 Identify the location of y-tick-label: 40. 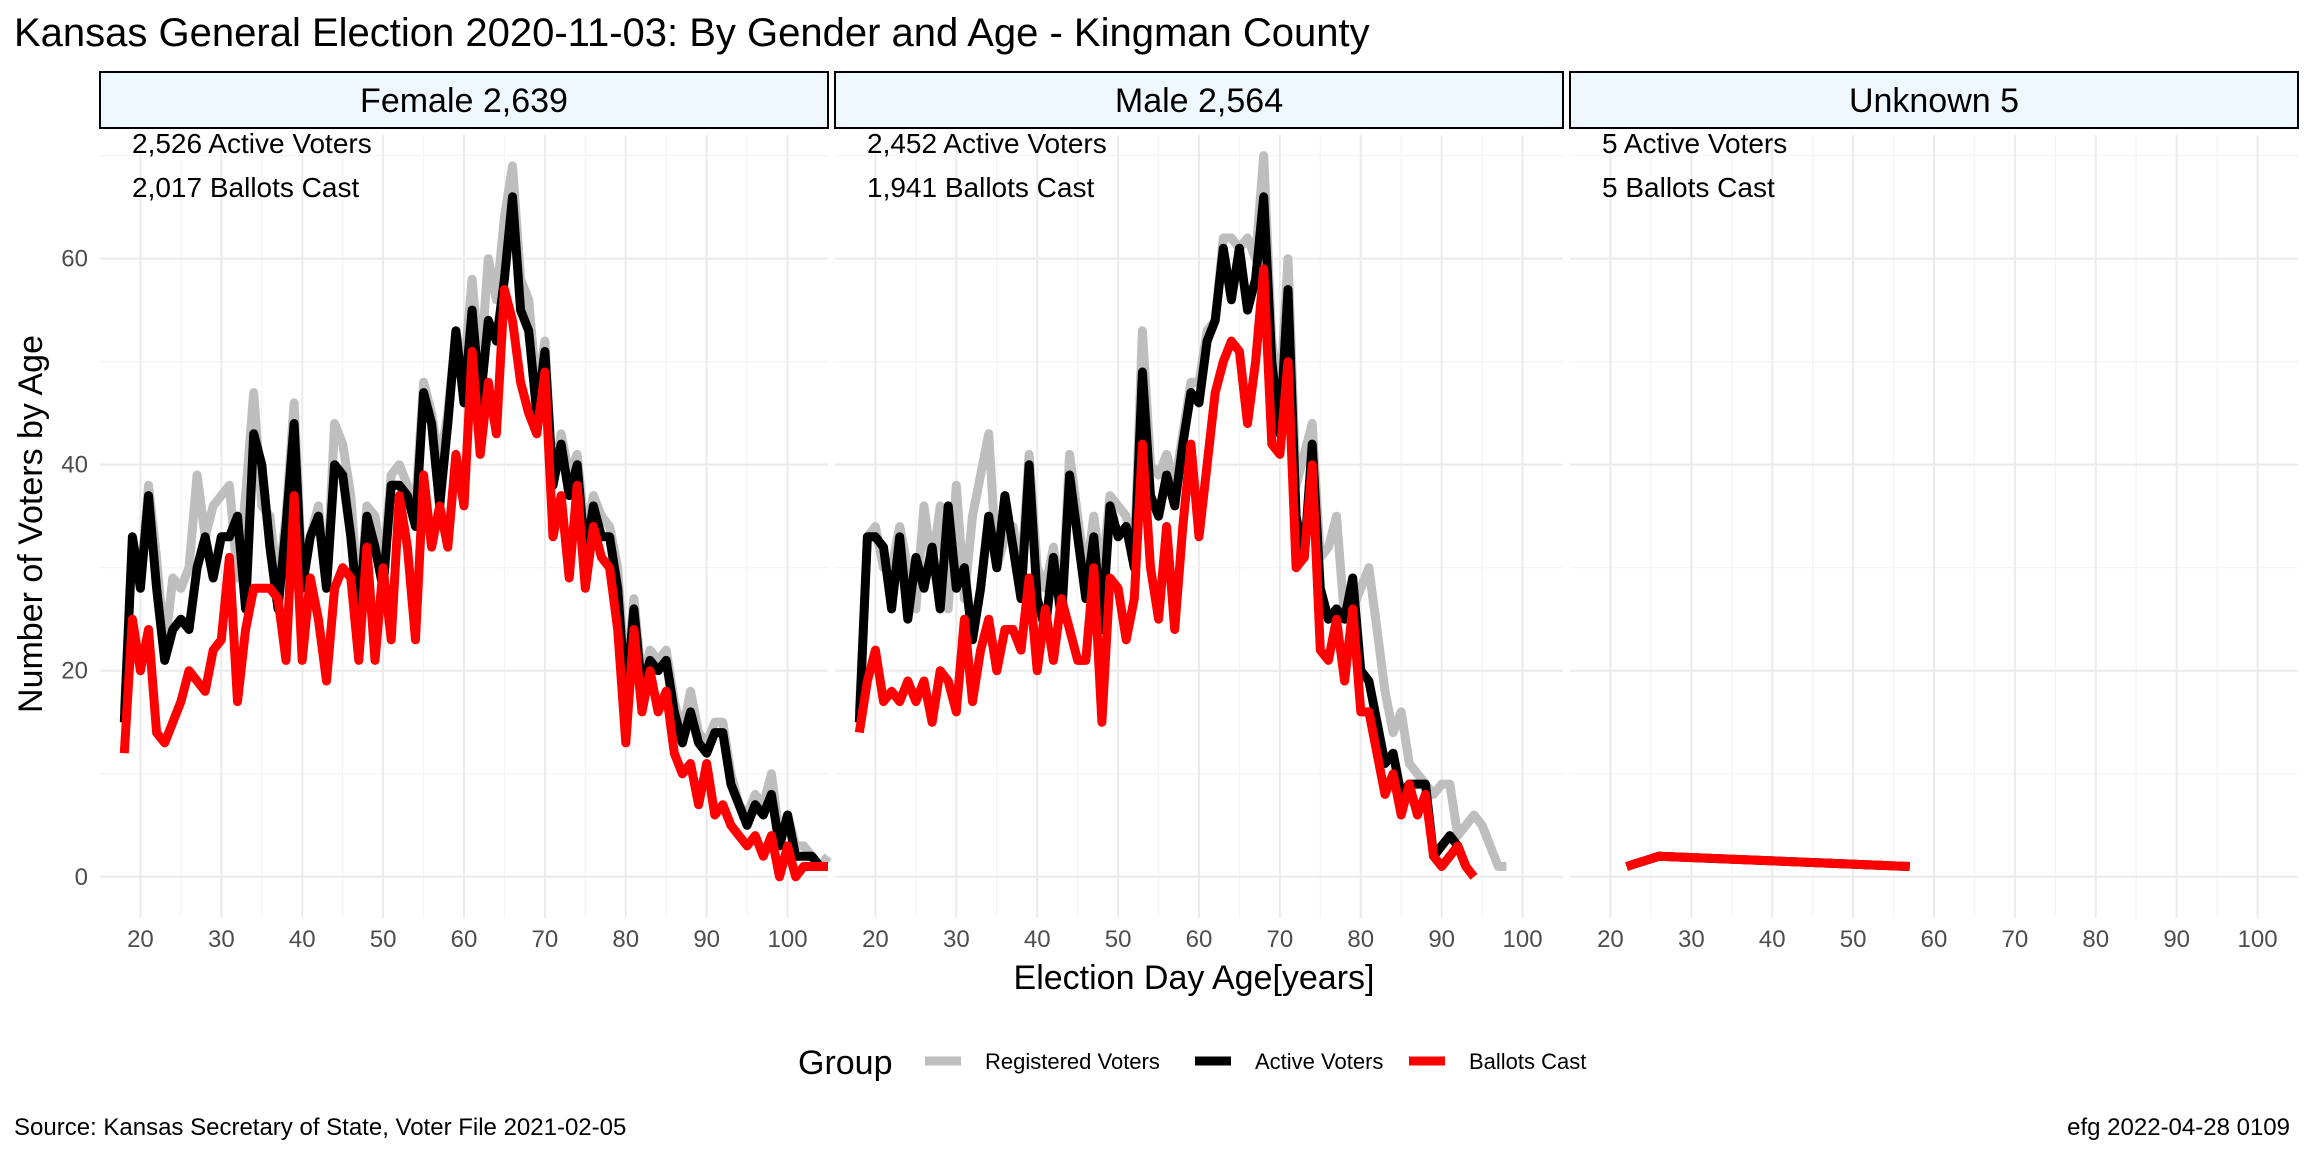
(74, 465).